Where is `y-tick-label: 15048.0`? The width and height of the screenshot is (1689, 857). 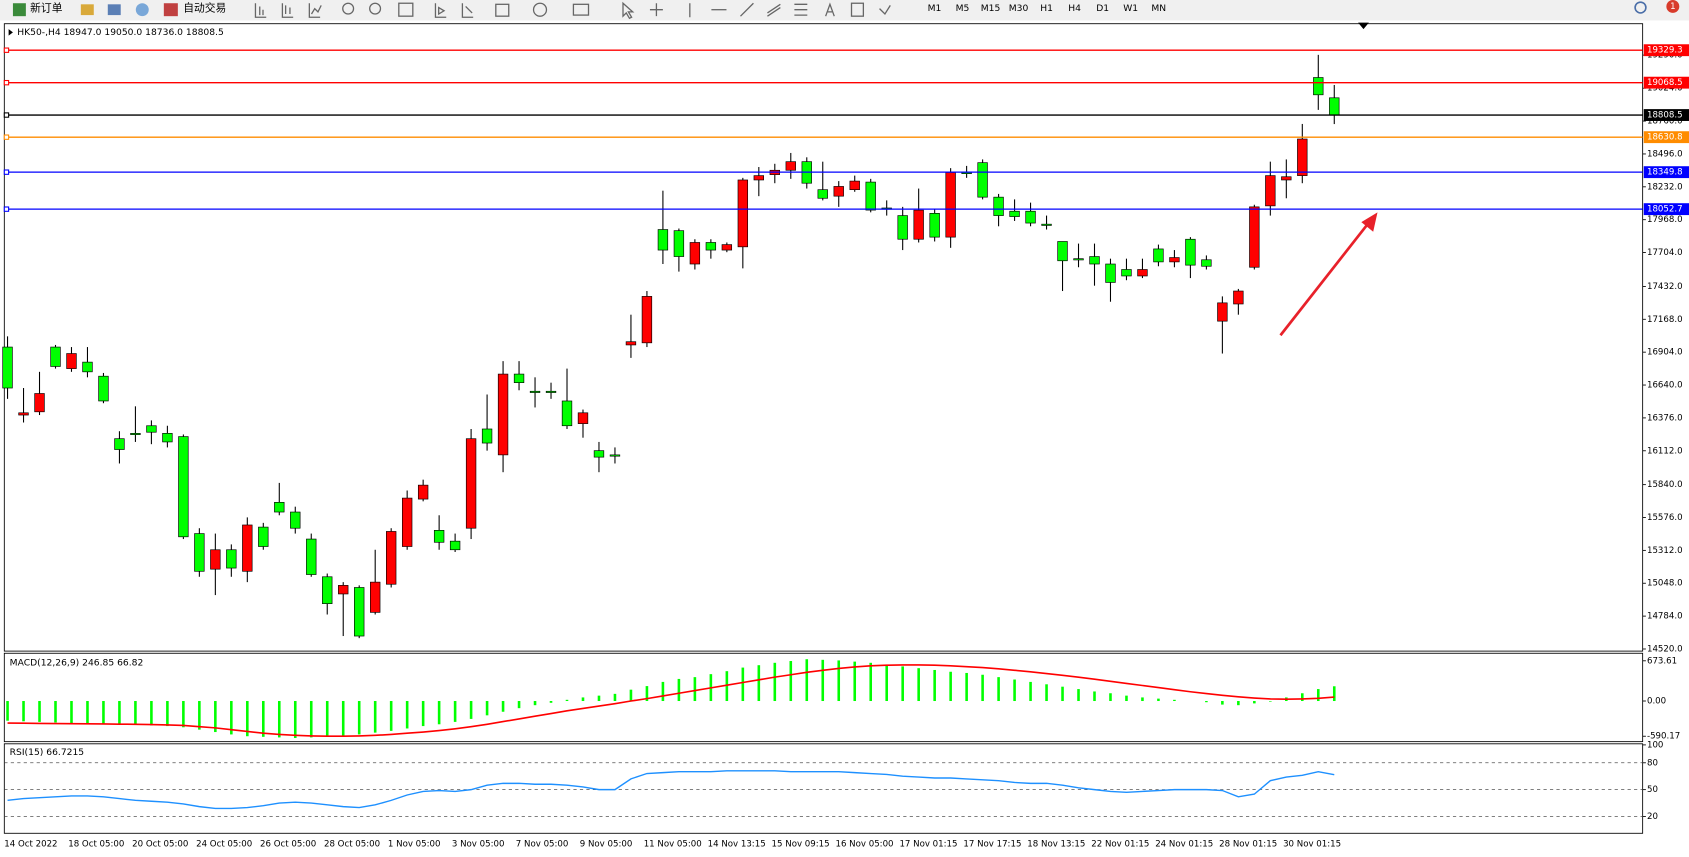
y-tick-label: 15048.0 is located at coordinates (1665, 584).